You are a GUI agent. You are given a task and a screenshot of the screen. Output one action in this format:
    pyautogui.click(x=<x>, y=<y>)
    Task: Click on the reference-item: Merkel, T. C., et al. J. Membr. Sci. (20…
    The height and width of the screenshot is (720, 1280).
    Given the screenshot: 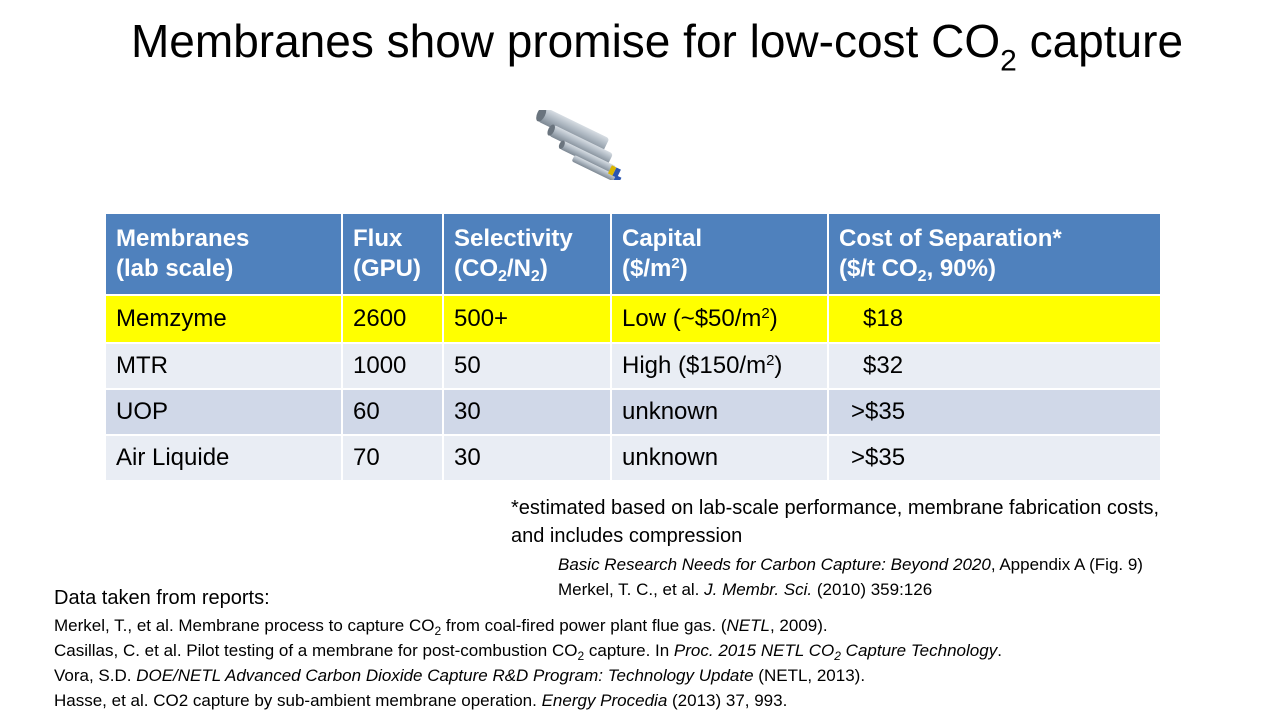 What is the action you would take?
    pyautogui.click(x=745, y=589)
    